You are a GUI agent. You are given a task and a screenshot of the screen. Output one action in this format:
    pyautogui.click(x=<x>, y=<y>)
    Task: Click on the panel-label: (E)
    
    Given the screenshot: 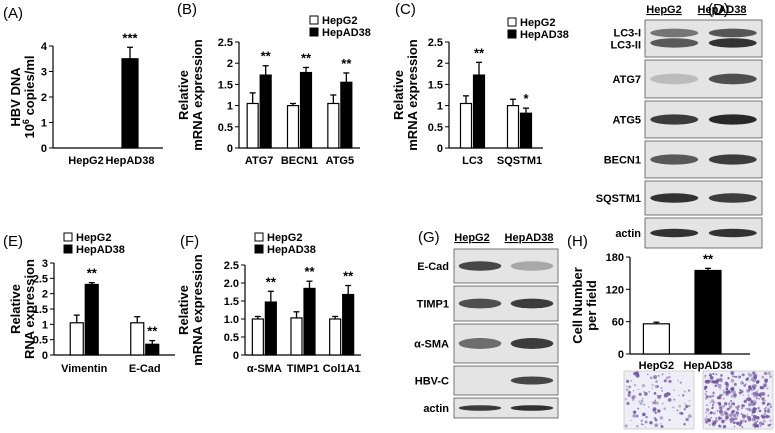 What is the action you would take?
    pyautogui.click(x=13, y=241)
    